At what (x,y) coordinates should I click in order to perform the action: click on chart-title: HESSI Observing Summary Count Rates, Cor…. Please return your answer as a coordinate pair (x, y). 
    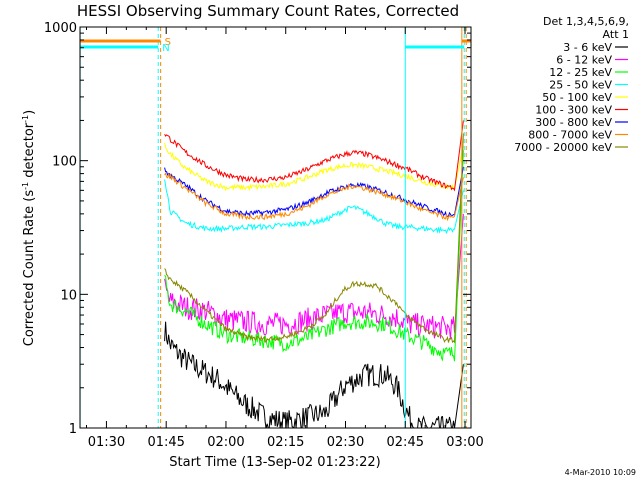
    Looking at the image, I should click on (268, 11).